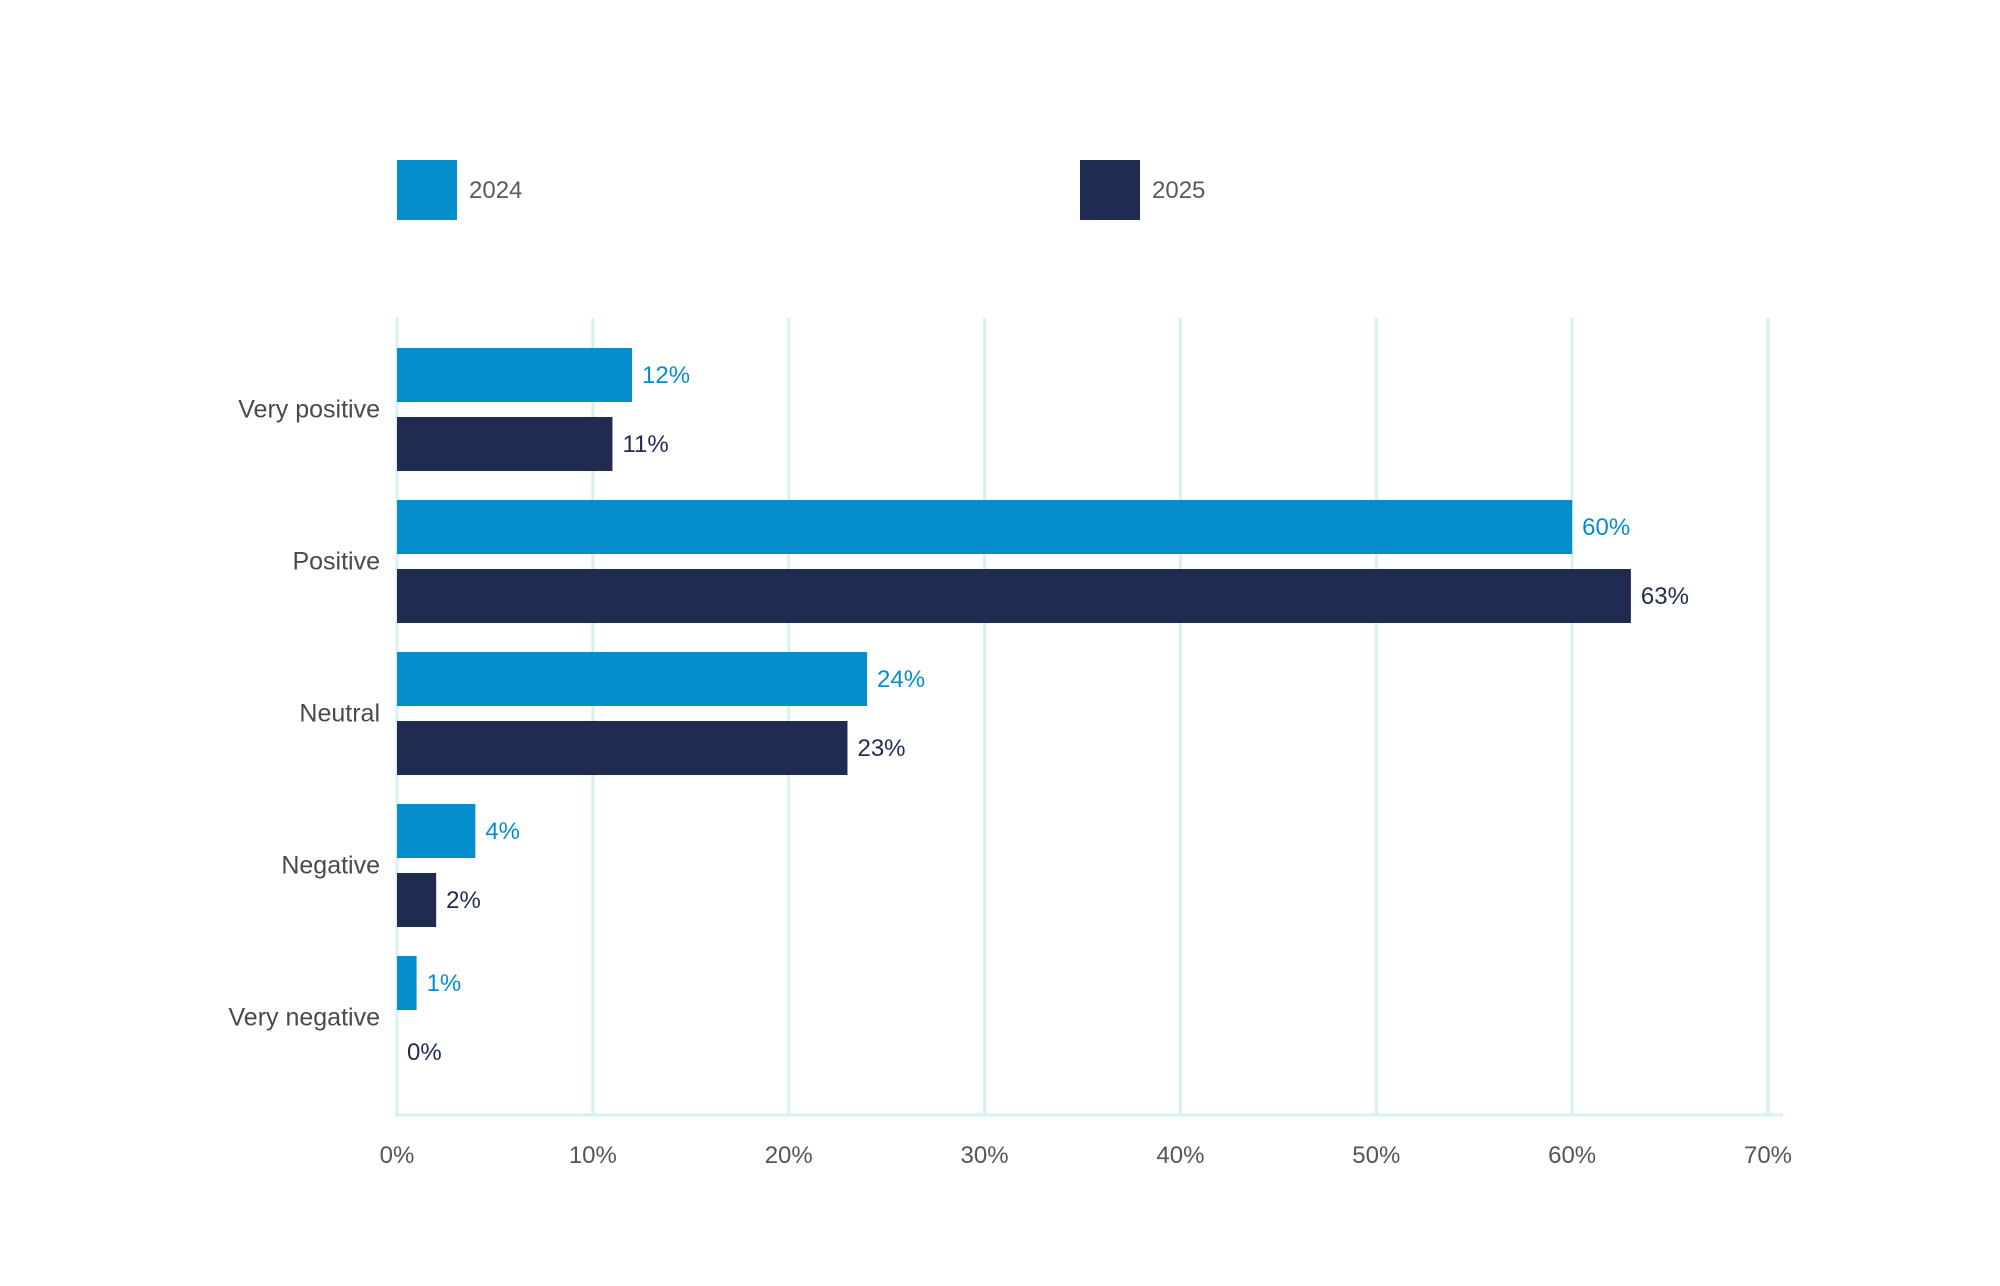 This screenshot has height=1286, width=2000. I want to click on legend-swatch-2025, so click(1110, 190).